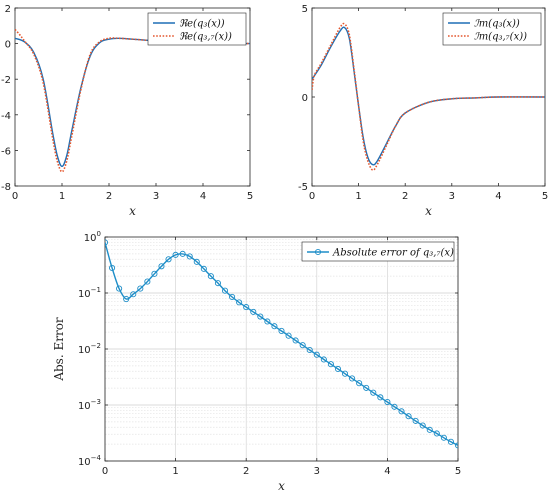 The image size is (550, 495). What do you see at coordinates (202, 24) in the screenshot?
I see `legend-label: ℜe(q₃(x))` at bounding box center [202, 24].